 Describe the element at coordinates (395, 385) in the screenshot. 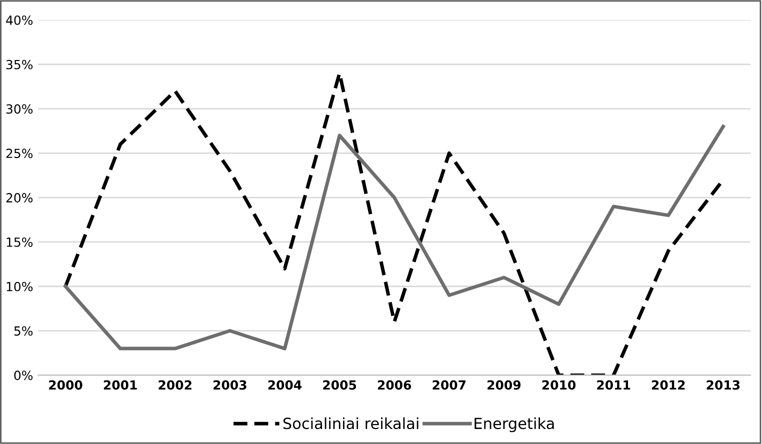

I see `x-tick-label: 2006` at that location.